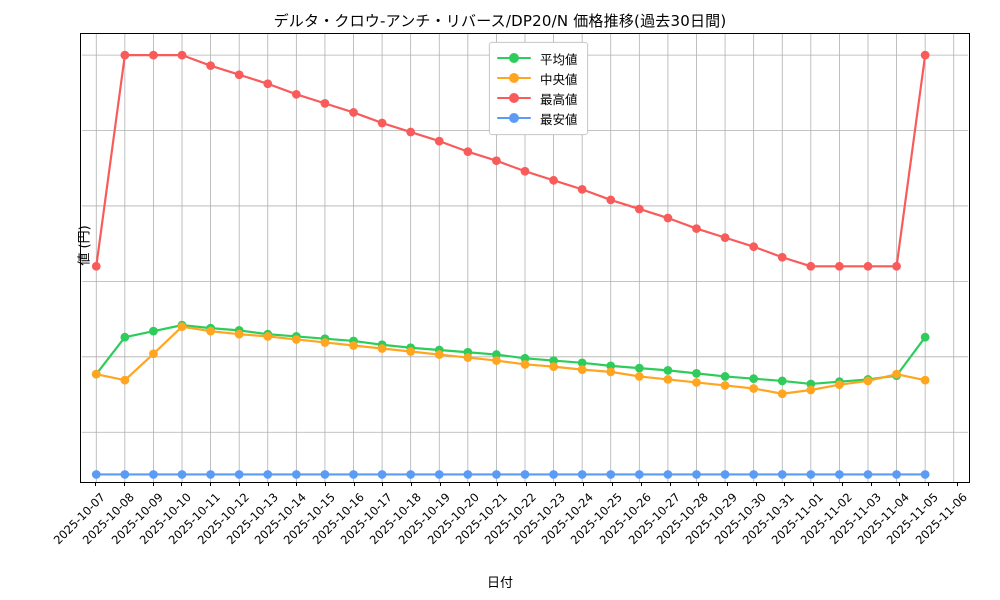 Image resolution: width=1000 pixels, height=600 pixels. Describe the element at coordinates (559, 59) in the screenshot. I see `legend-label: 平均値` at that location.